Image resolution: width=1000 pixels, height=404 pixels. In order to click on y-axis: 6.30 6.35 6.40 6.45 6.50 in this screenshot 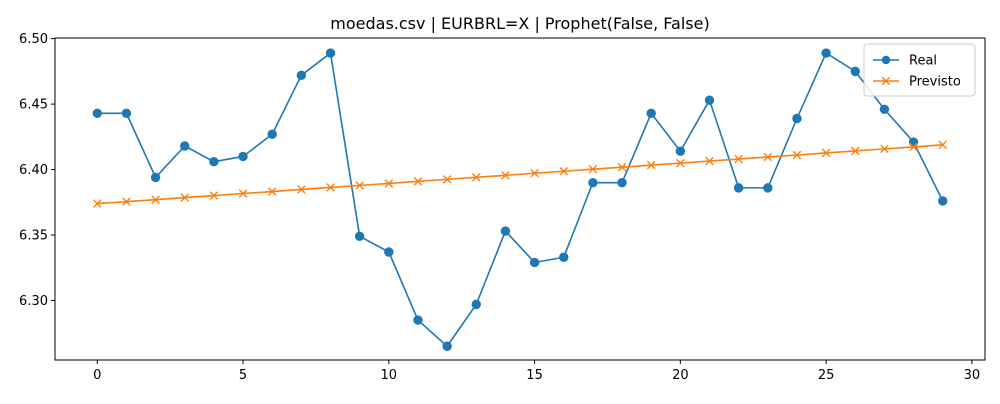, I will do `click(37, 170)`.